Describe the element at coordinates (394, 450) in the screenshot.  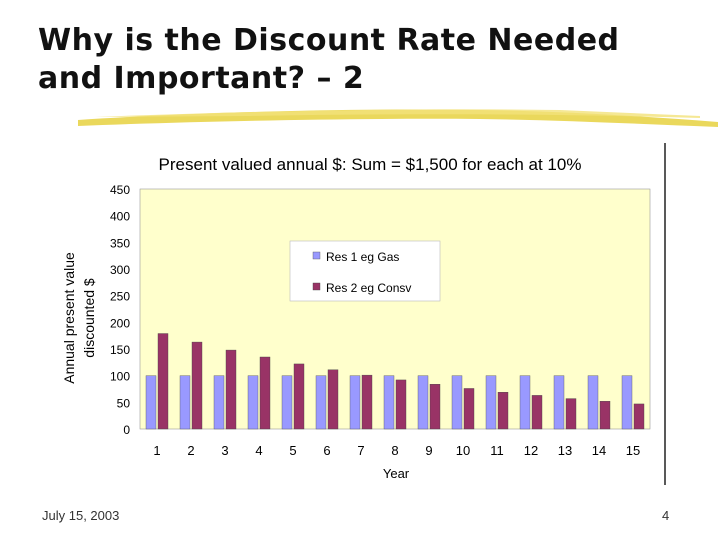
I see `x-tick-label: 8` at that location.